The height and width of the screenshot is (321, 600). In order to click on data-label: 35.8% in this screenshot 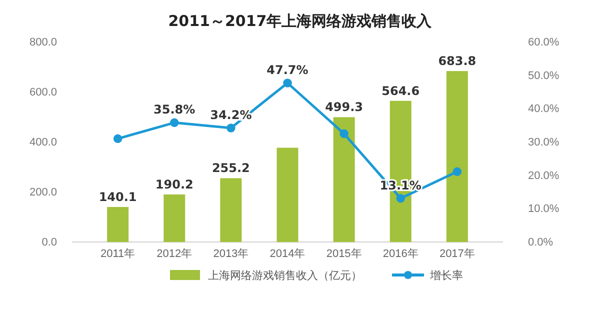, I will do `click(175, 109)`.